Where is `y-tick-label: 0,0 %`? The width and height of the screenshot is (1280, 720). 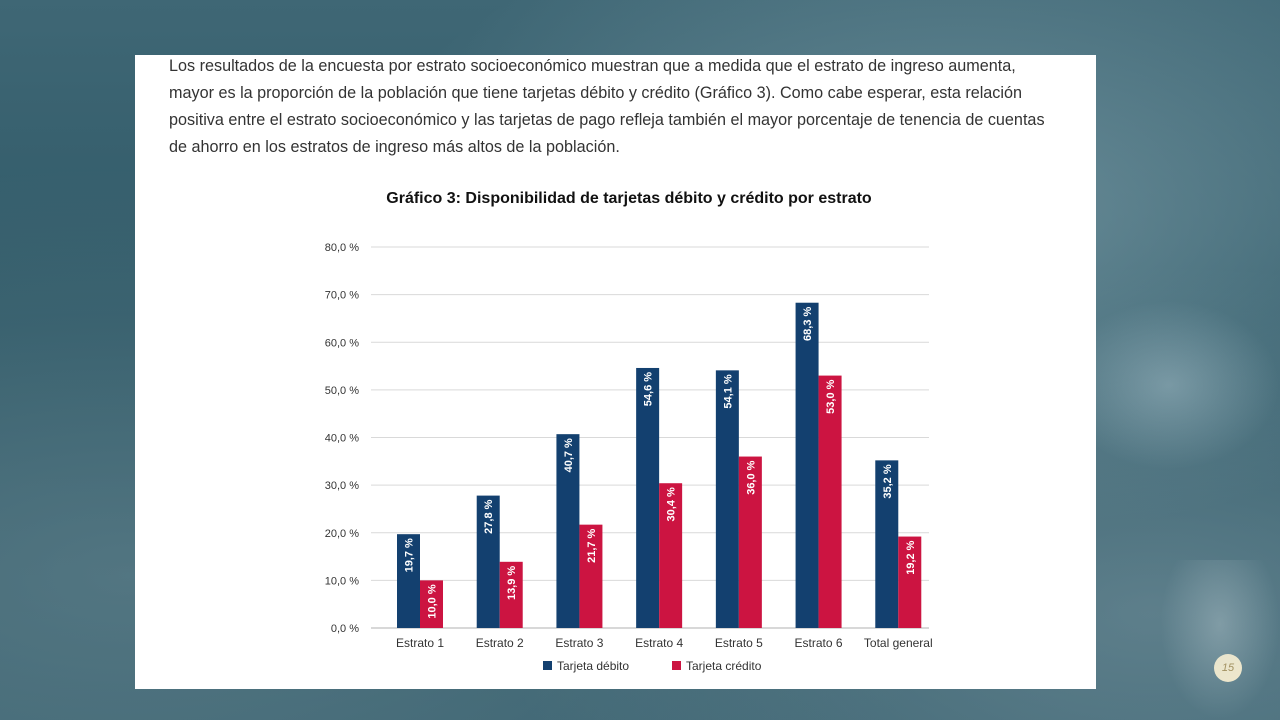 y-tick-label: 0,0 % is located at coordinates (345, 629).